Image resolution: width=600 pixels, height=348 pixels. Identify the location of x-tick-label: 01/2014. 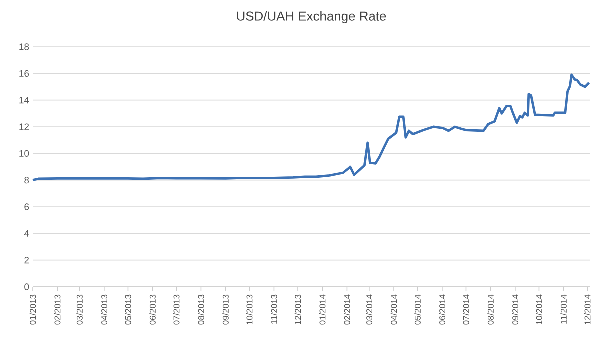
(323, 309).